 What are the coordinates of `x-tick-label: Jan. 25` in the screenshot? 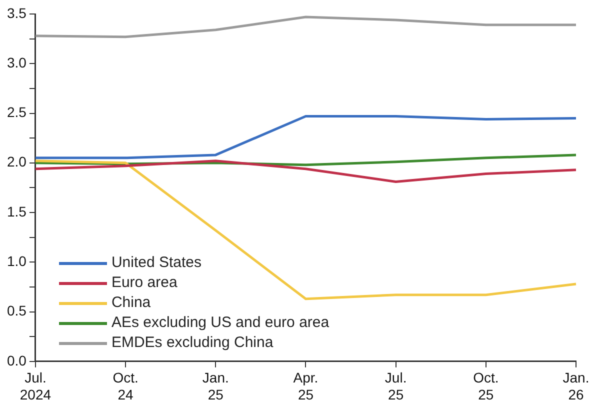 It's located at (215, 386).